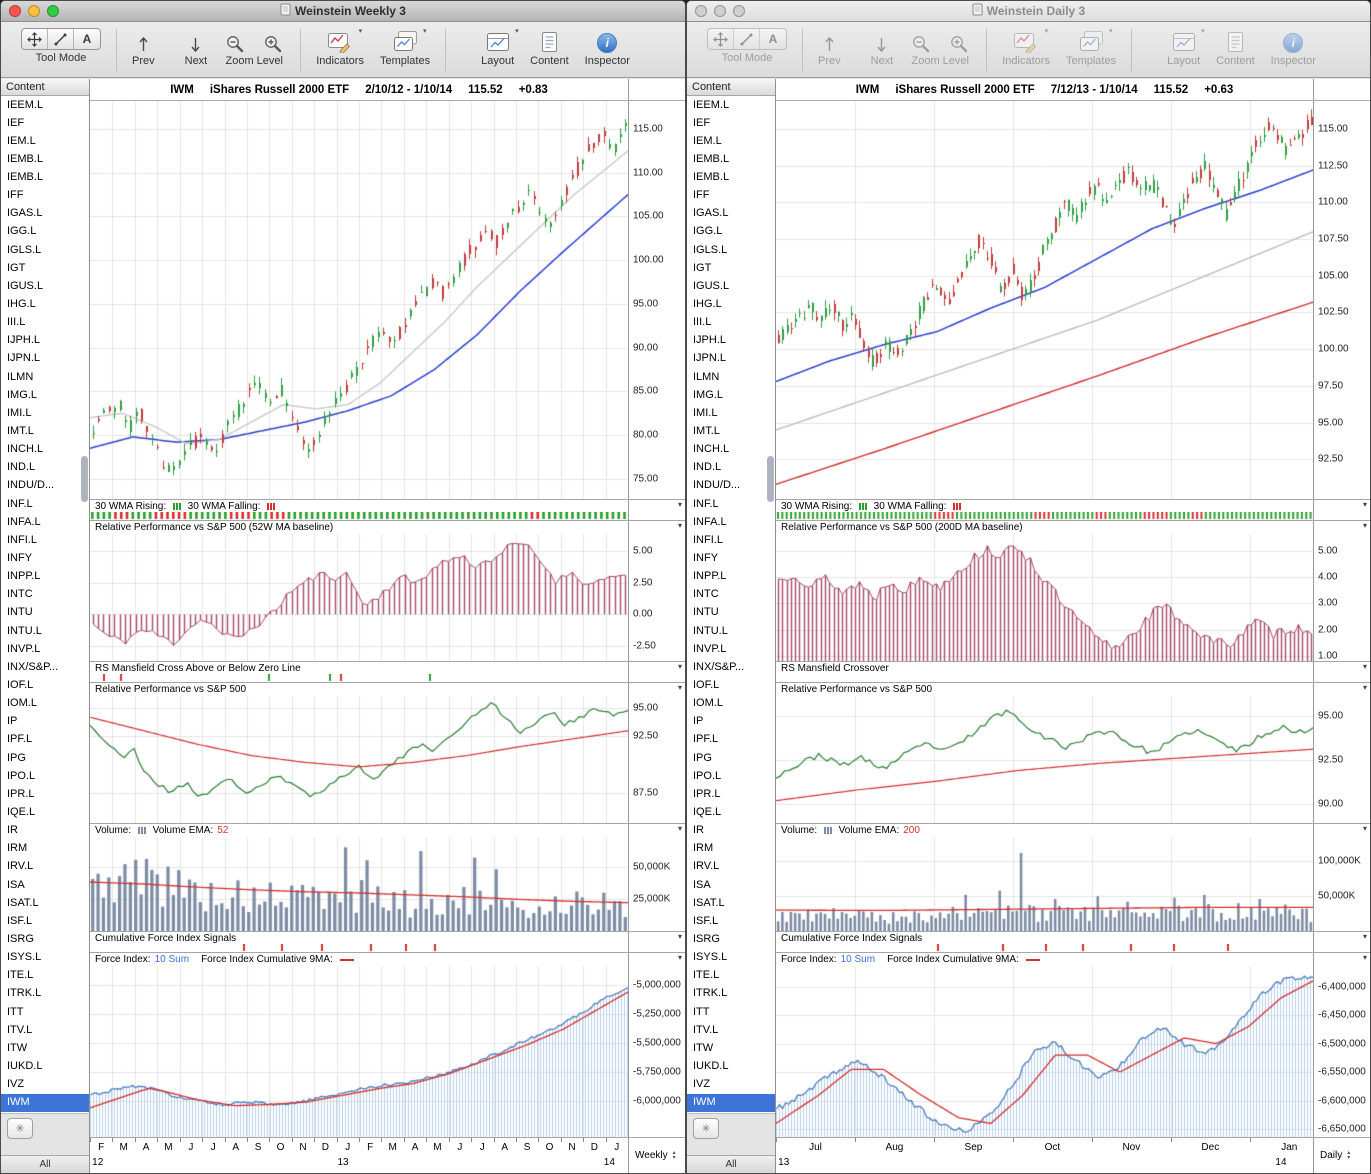  What do you see at coordinates (22, 703) in the screenshot?
I see `sidebar-item-iom-l: IOM.L` at bounding box center [22, 703].